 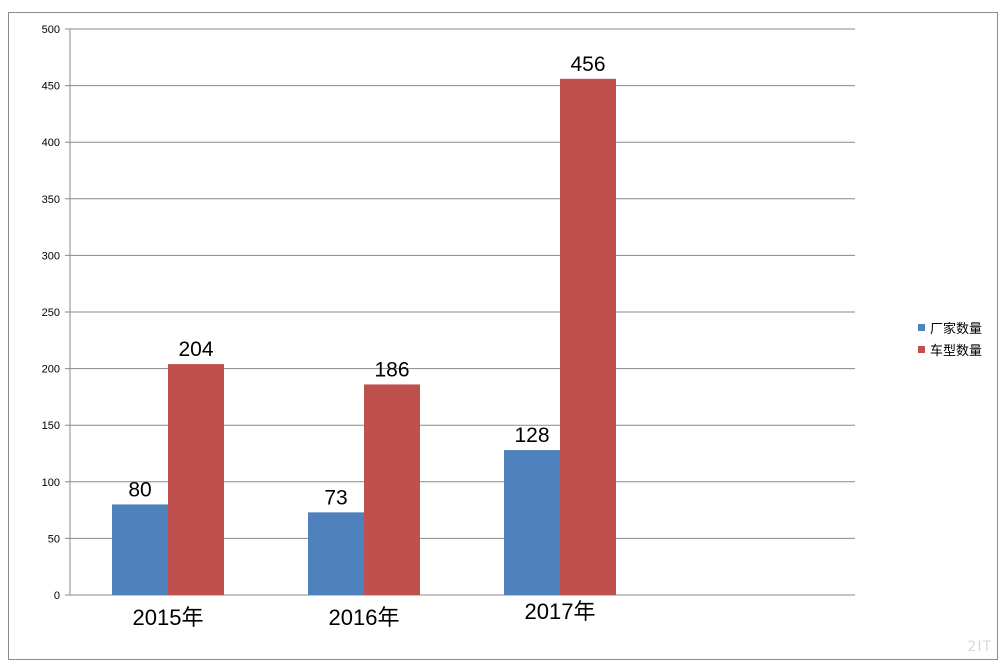 What do you see at coordinates (57, 596) in the screenshot?
I see `y-tick-label: 0` at bounding box center [57, 596].